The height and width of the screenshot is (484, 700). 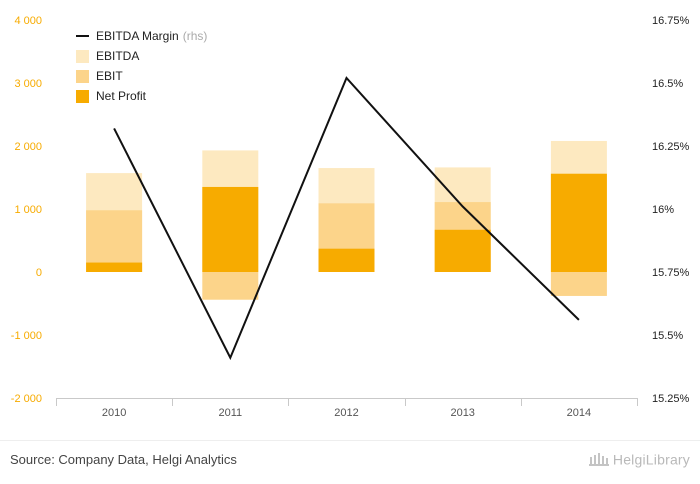 I want to click on left-tick-label: 4 000, so click(x=28, y=21).